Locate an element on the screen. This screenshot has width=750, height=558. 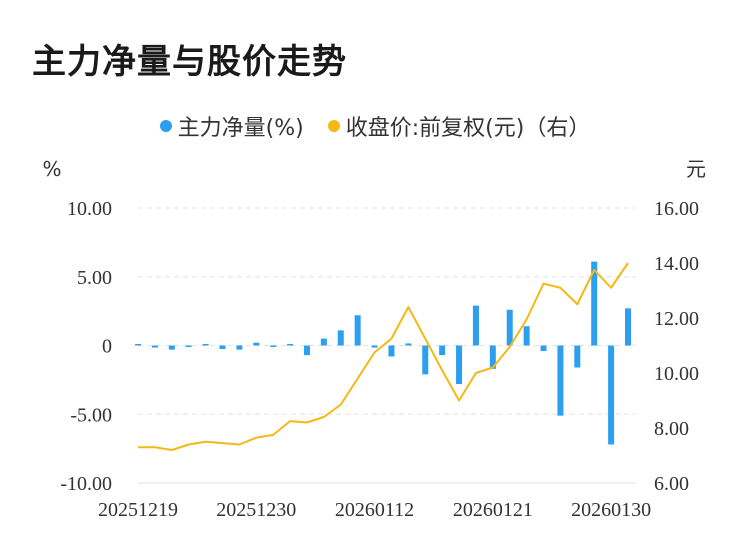
legend-item-close-price: 收盘价:前复权(元)（右） is located at coordinates (459, 126).